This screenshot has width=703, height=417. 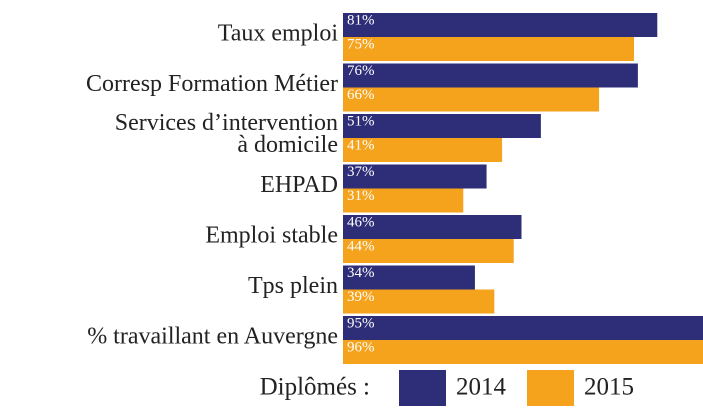 I want to click on value-label: 66%, so click(x=361, y=95).